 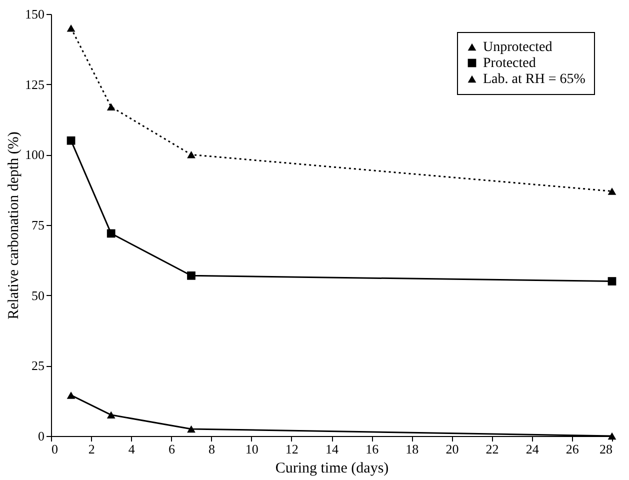 I want to click on y-tick-label: 150, so click(x=34, y=14).